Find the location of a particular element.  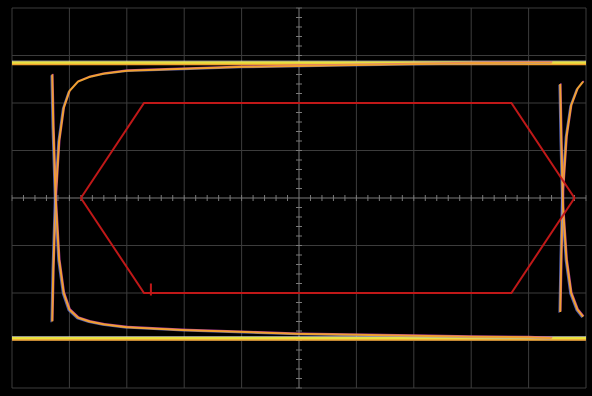

series-right-rising-edge is located at coordinates (571, 196).